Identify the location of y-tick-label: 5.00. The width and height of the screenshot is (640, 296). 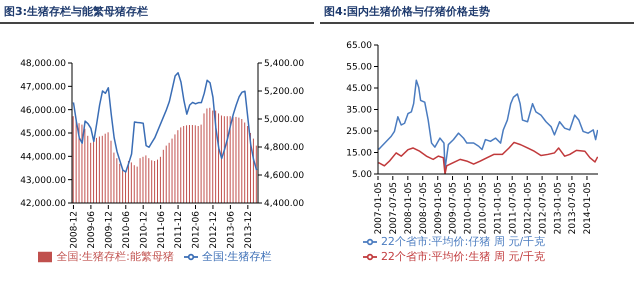
(362, 175).